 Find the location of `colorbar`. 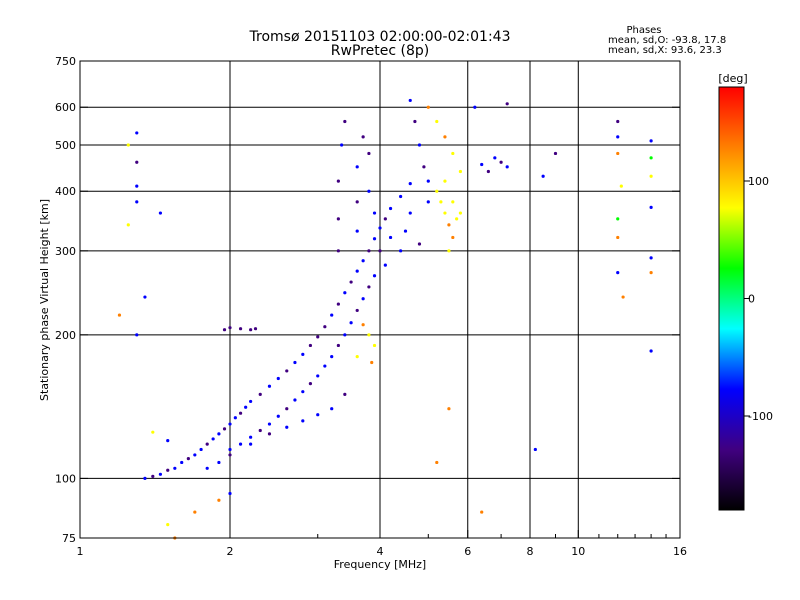

colorbar is located at coordinates (731, 298).